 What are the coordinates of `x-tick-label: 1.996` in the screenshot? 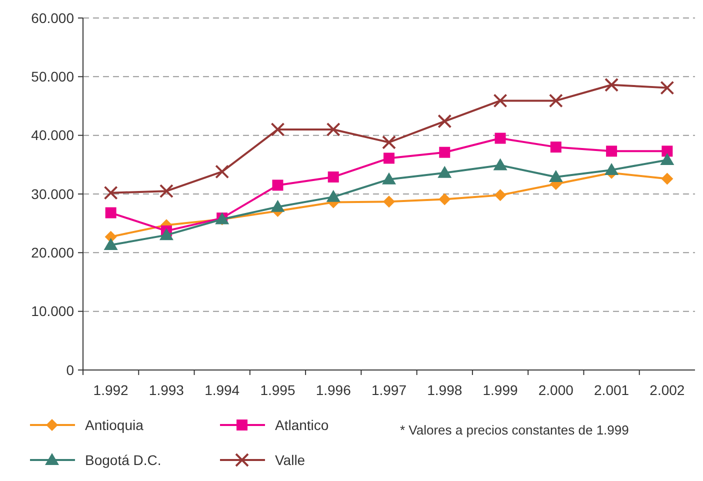 It's located at (334, 390).